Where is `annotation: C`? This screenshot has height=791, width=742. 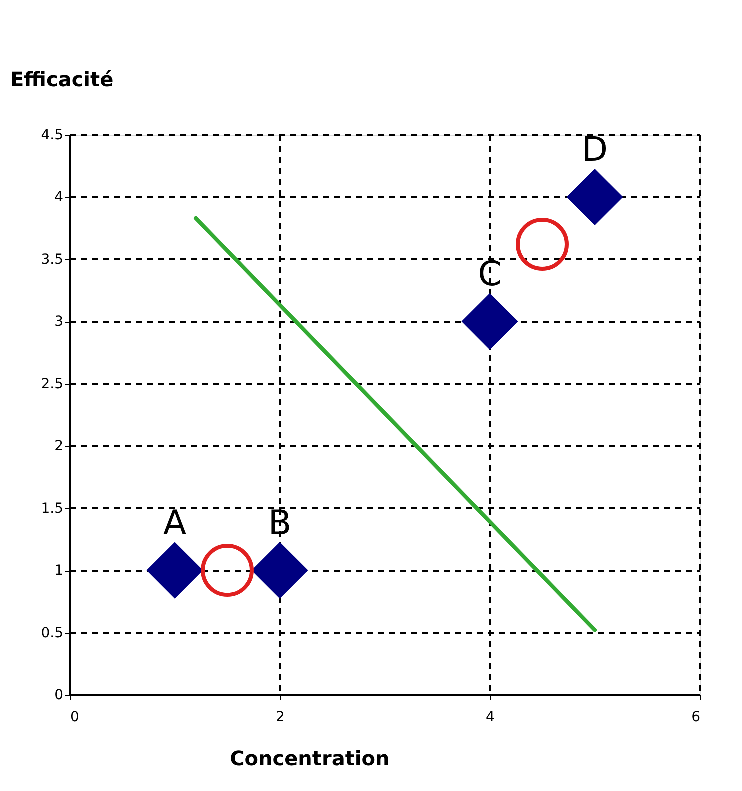
annotation: C is located at coordinates (490, 274).